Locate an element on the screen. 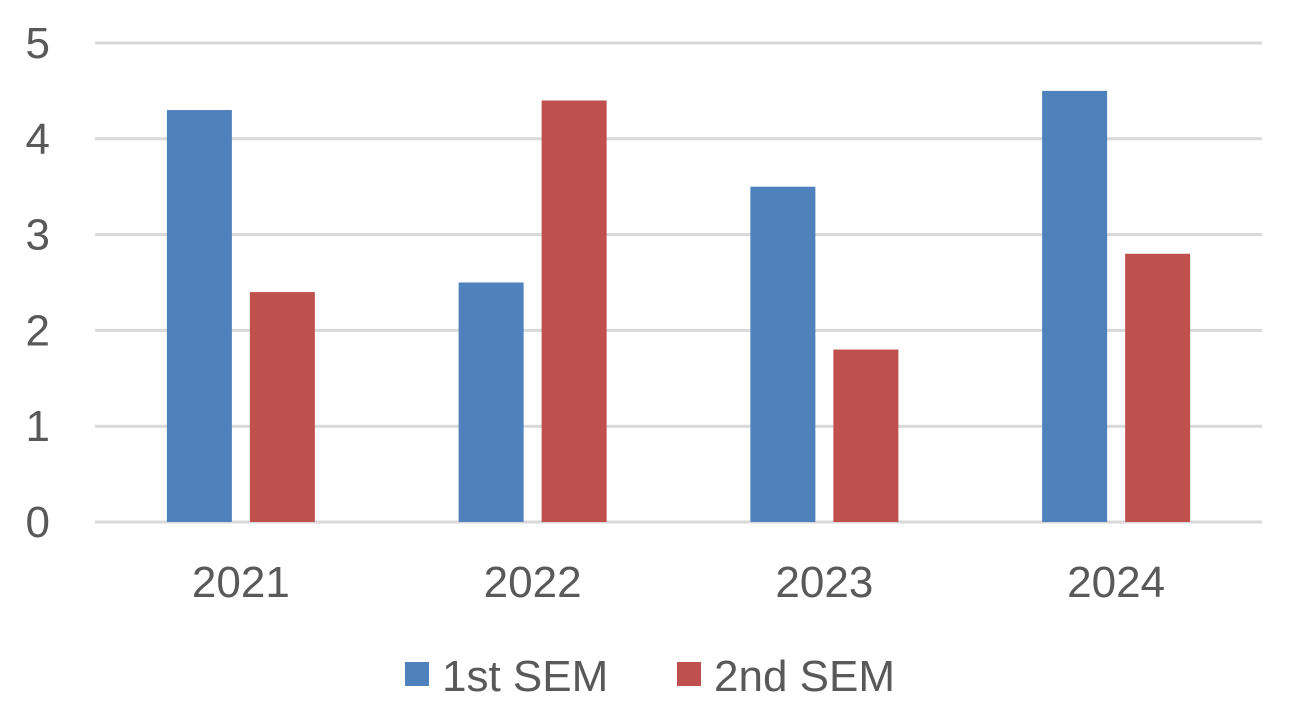 The image size is (1289, 716). x-tick-label: 2023 is located at coordinates (824, 582).